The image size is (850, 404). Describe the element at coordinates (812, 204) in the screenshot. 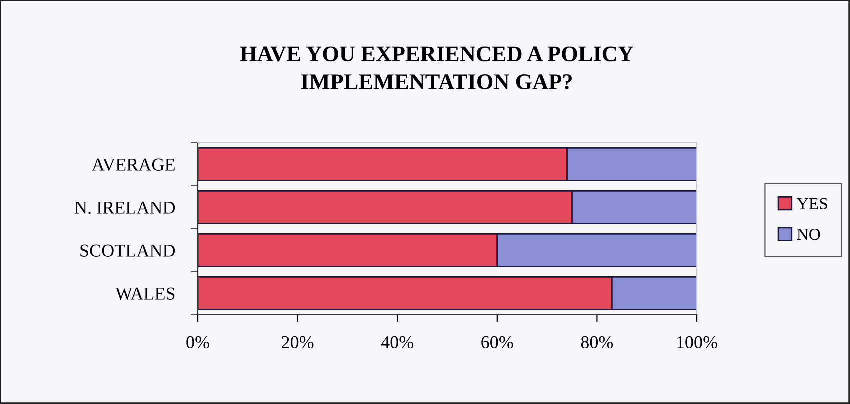

I see `legend-label: YES` at that location.